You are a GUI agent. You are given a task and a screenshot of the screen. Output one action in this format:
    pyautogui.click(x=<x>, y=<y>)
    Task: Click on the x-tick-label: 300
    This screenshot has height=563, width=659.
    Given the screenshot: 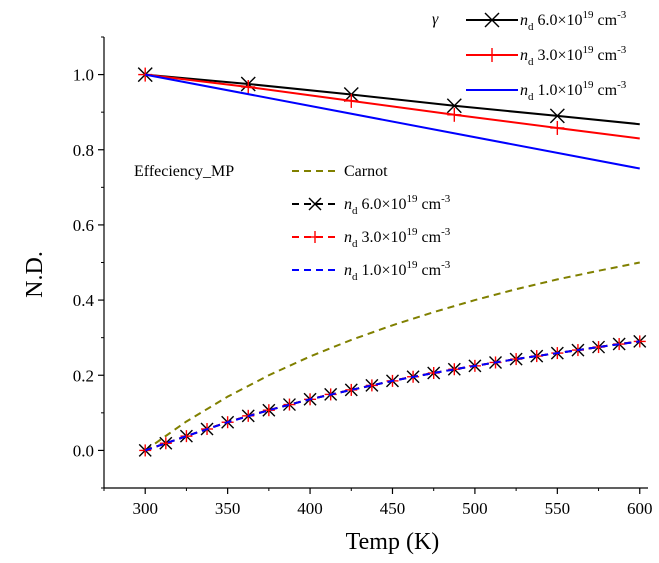 What is the action you would take?
    pyautogui.click(x=145, y=508)
    